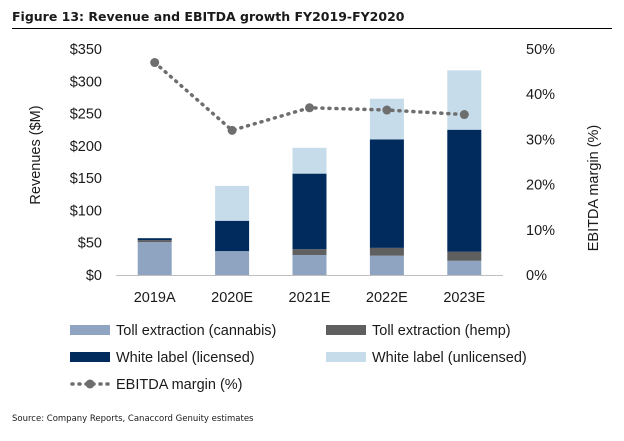  What do you see at coordinates (86, 147) in the screenshot?
I see `y-tick-label: $200` at bounding box center [86, 147].